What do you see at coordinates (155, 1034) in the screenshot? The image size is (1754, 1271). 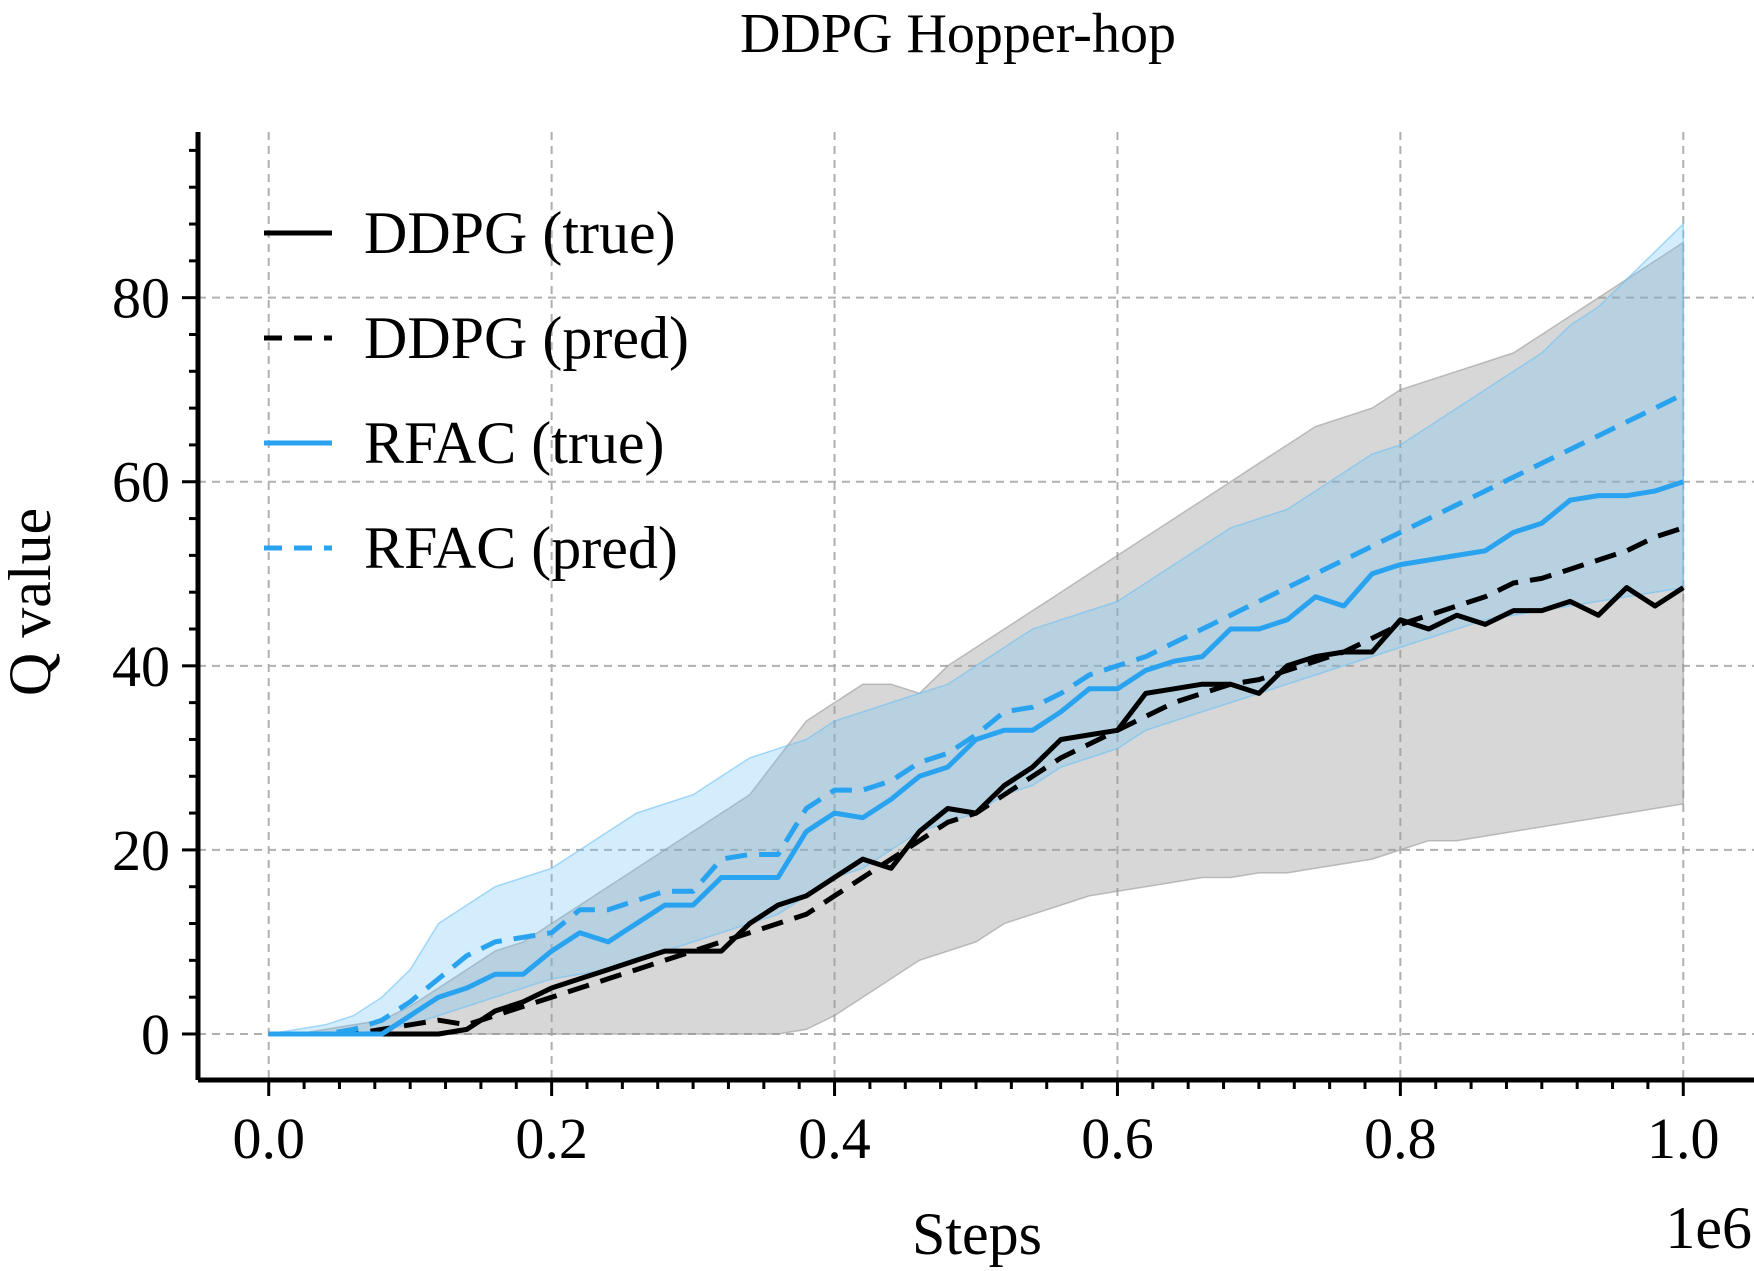 I see `y-tick-label-0: 0` at bounding box center [155, 1034].